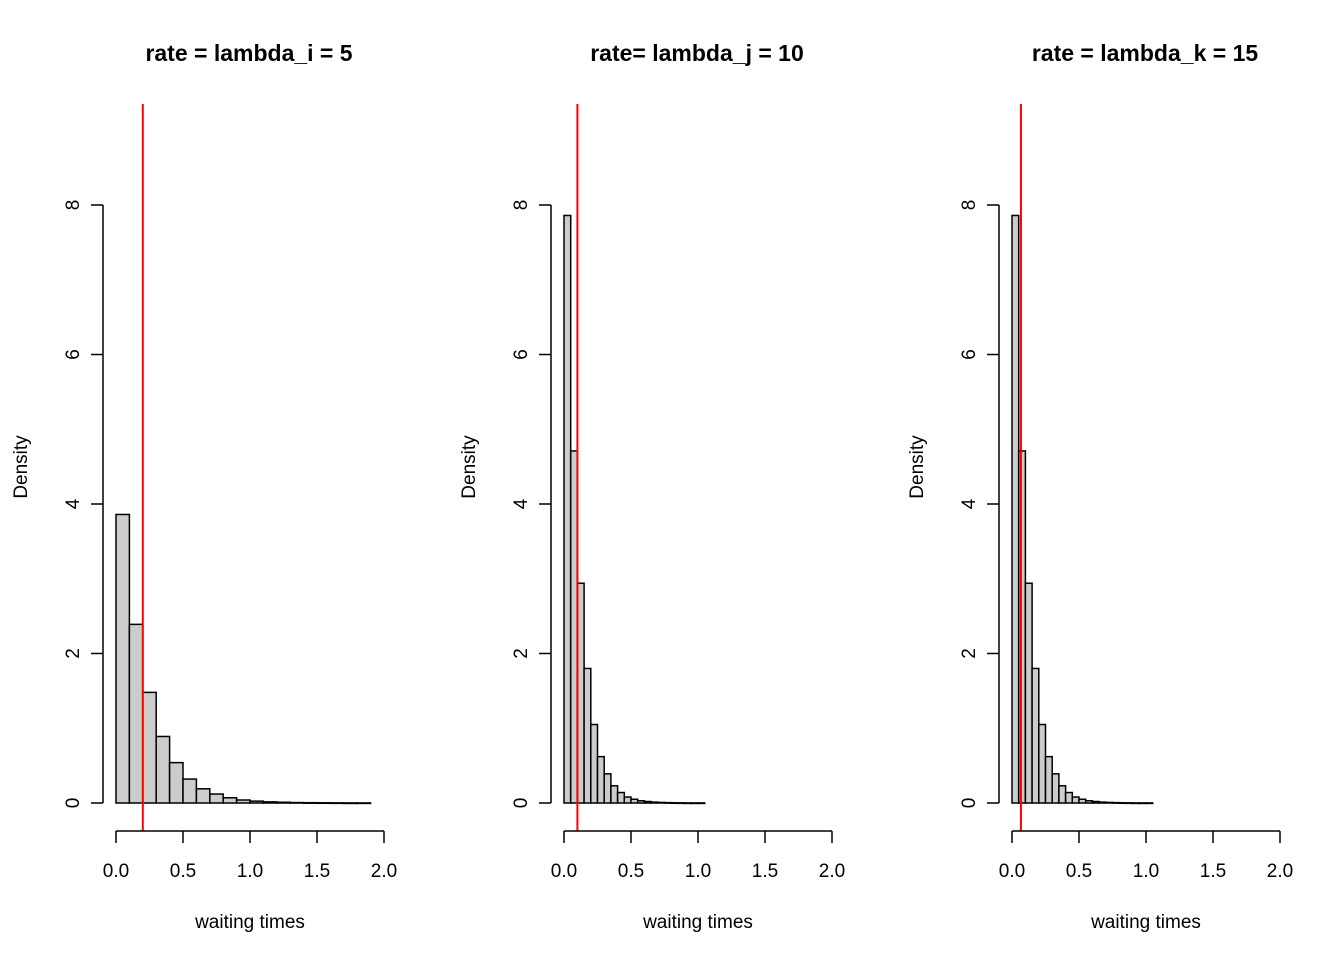 The width and height of the screenshot is (1344, 960). What do you see at coordinates (248, 53) in the screenshot?
I see `chart-title: rate = lambda_i = 5` at bounding box center [248, 53].